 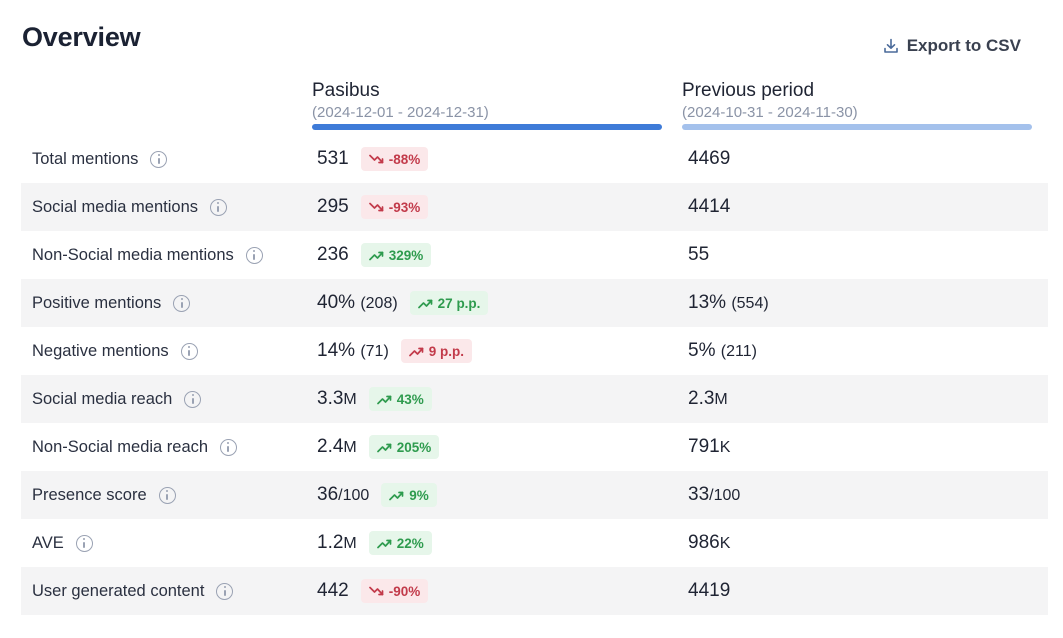 I want to click on current-value-cell: 531 -88%, so click(x=373, y=159).